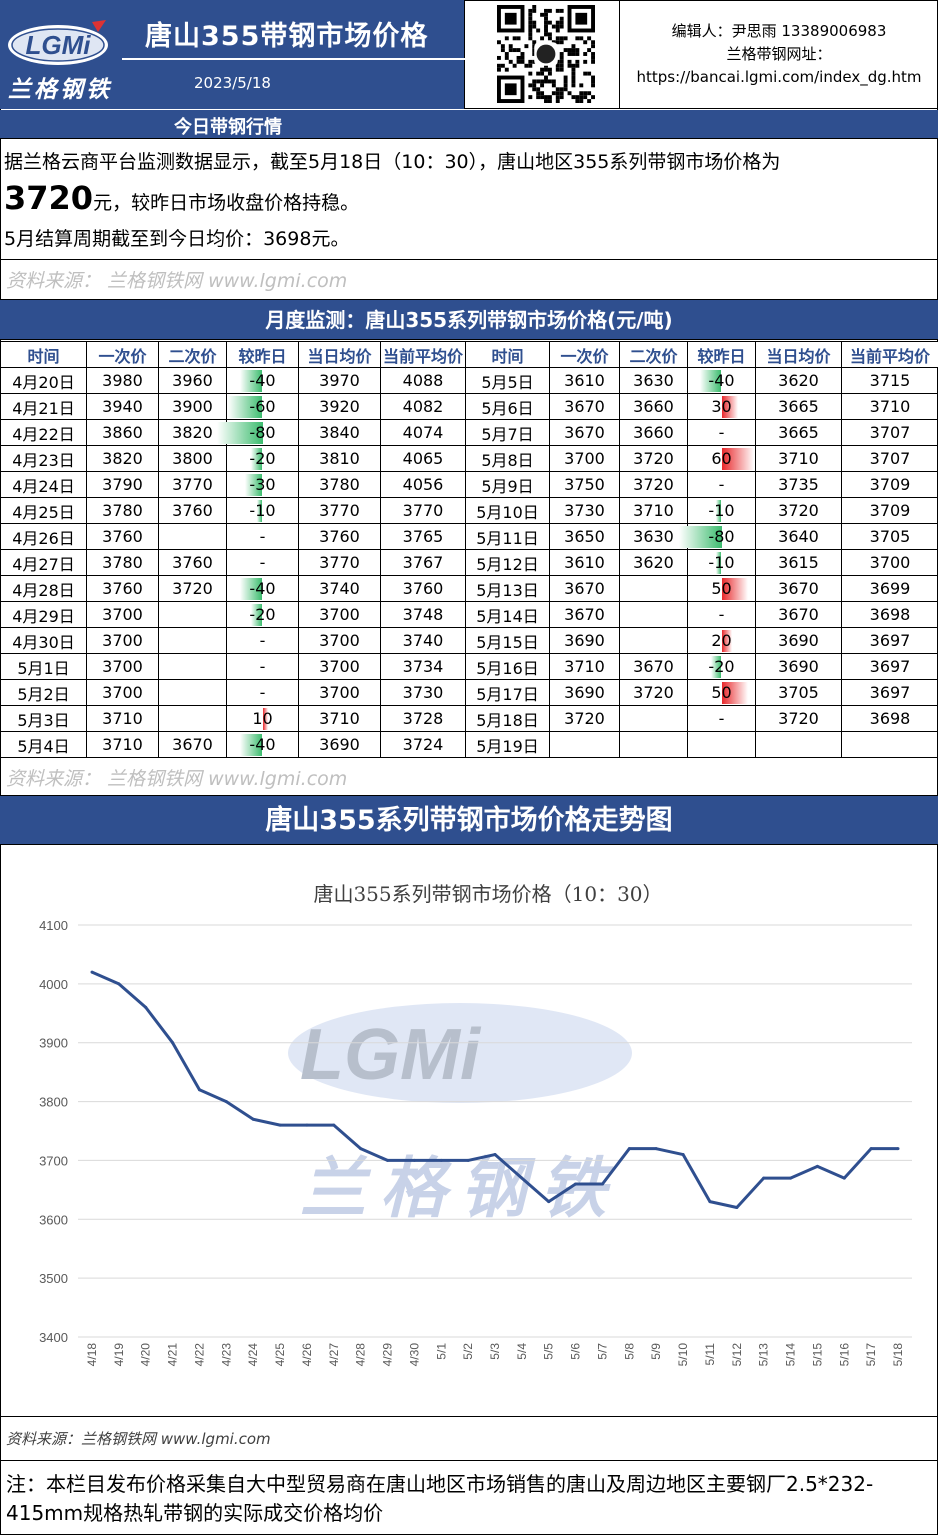 The image size is (938, 1535). Describe the element at coordinates (53, 984) in the screenshot. I see `y-tick-label: 4000` at that location.